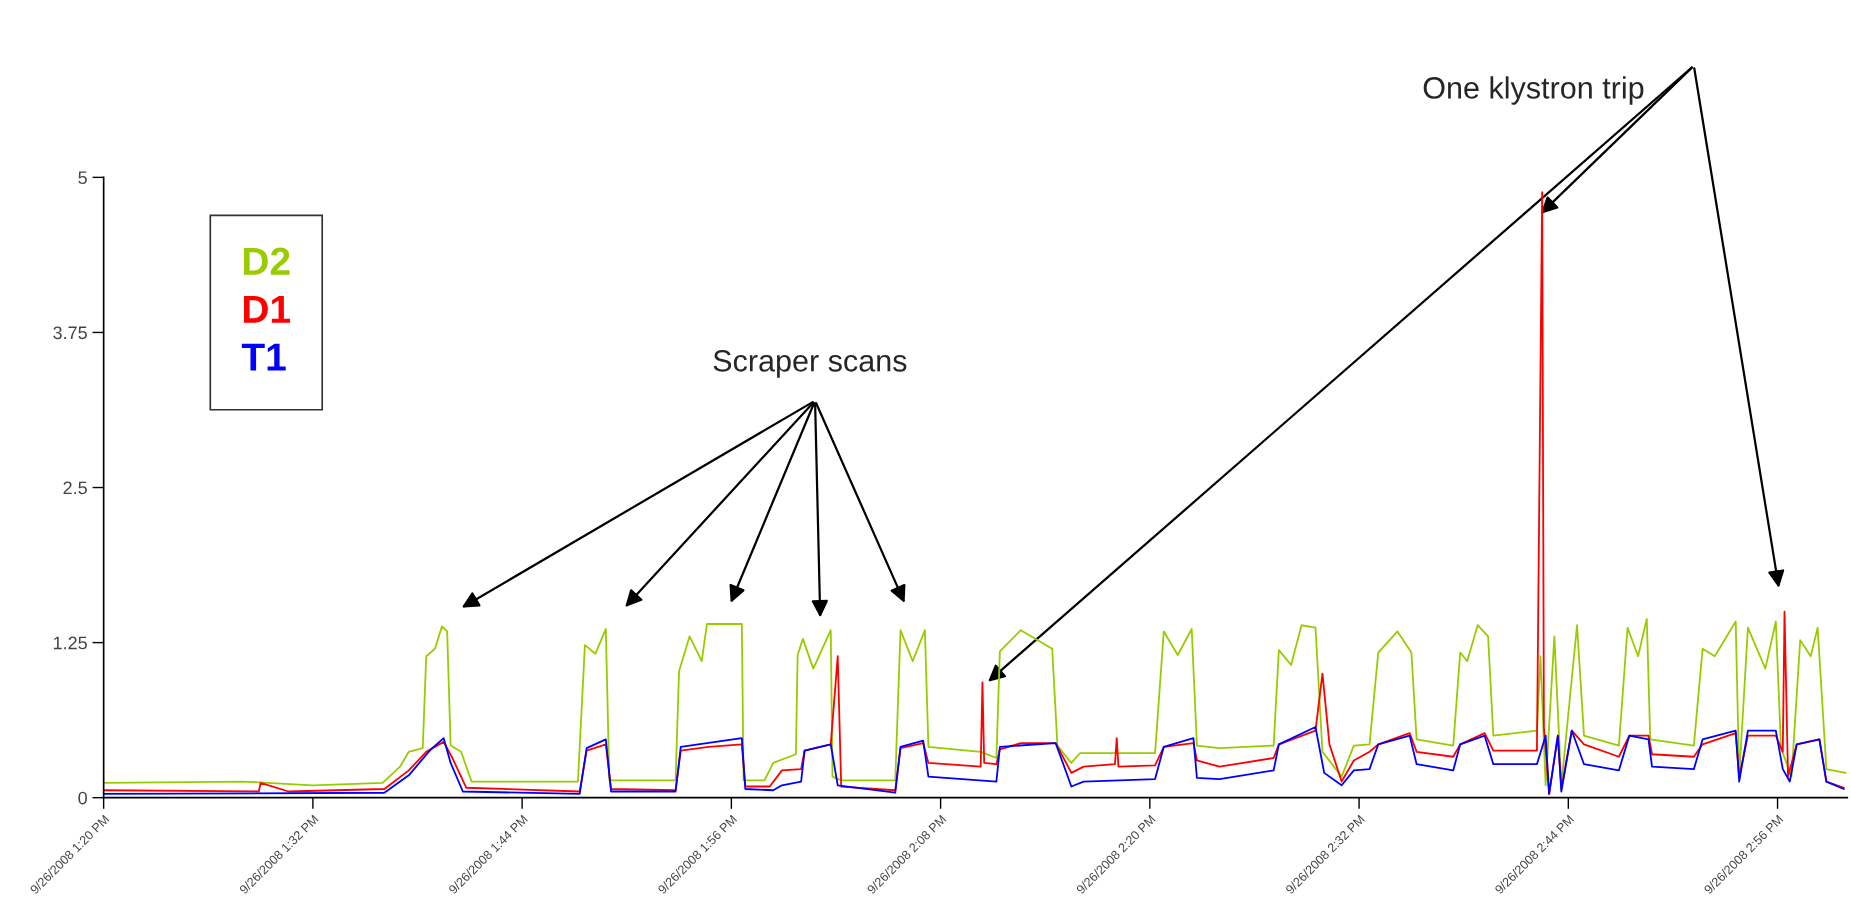  Describe the element at coordinates (70, 643) in the screenshot. I see `y-tick-label: 1.25` at that location.